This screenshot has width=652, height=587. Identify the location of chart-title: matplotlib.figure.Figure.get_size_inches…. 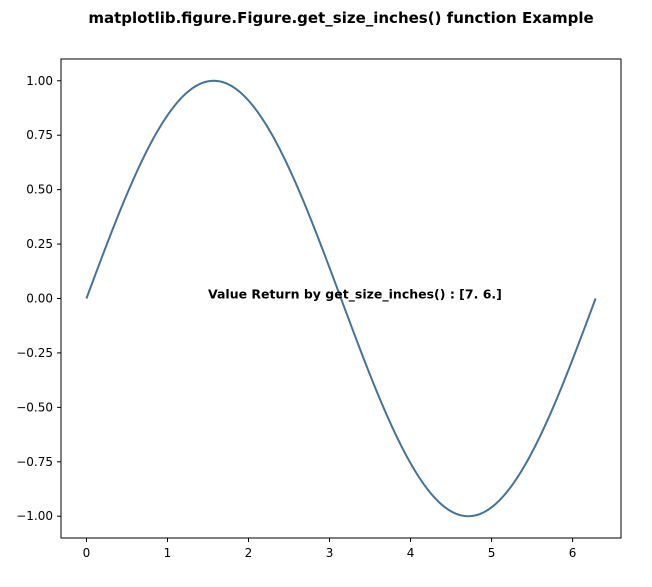
(340, 18).